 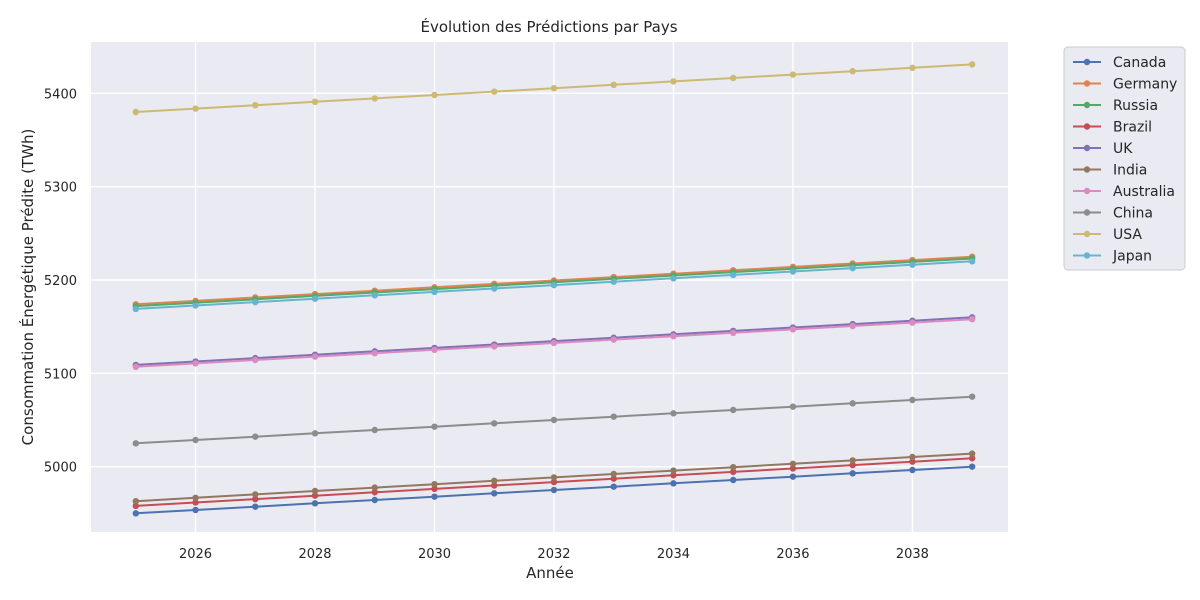 What do you see at coordinates (27, 287) in the screenshot?
I see `y-axis-label: Consommation Énergétique Prédite (TWh)` at bounding box center [27, 287].